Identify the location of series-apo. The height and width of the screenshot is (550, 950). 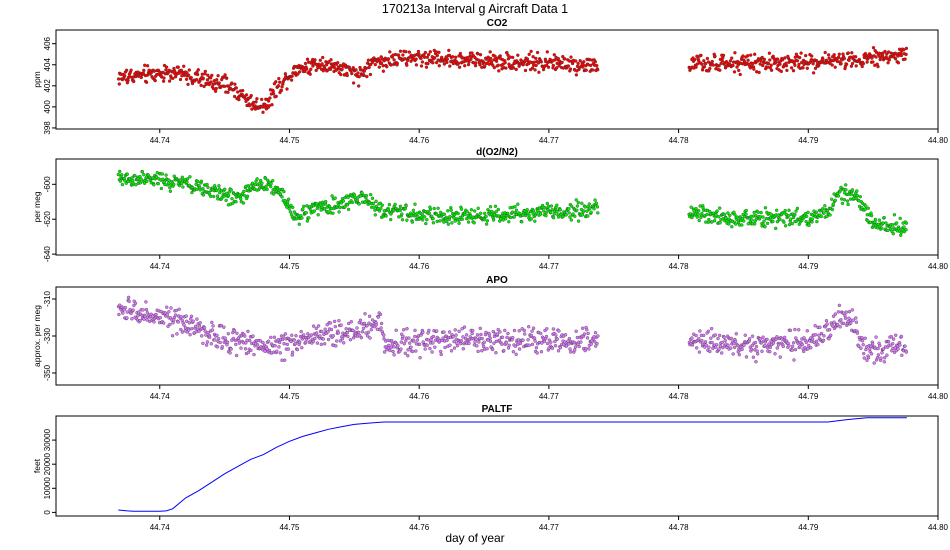
(512, 330).